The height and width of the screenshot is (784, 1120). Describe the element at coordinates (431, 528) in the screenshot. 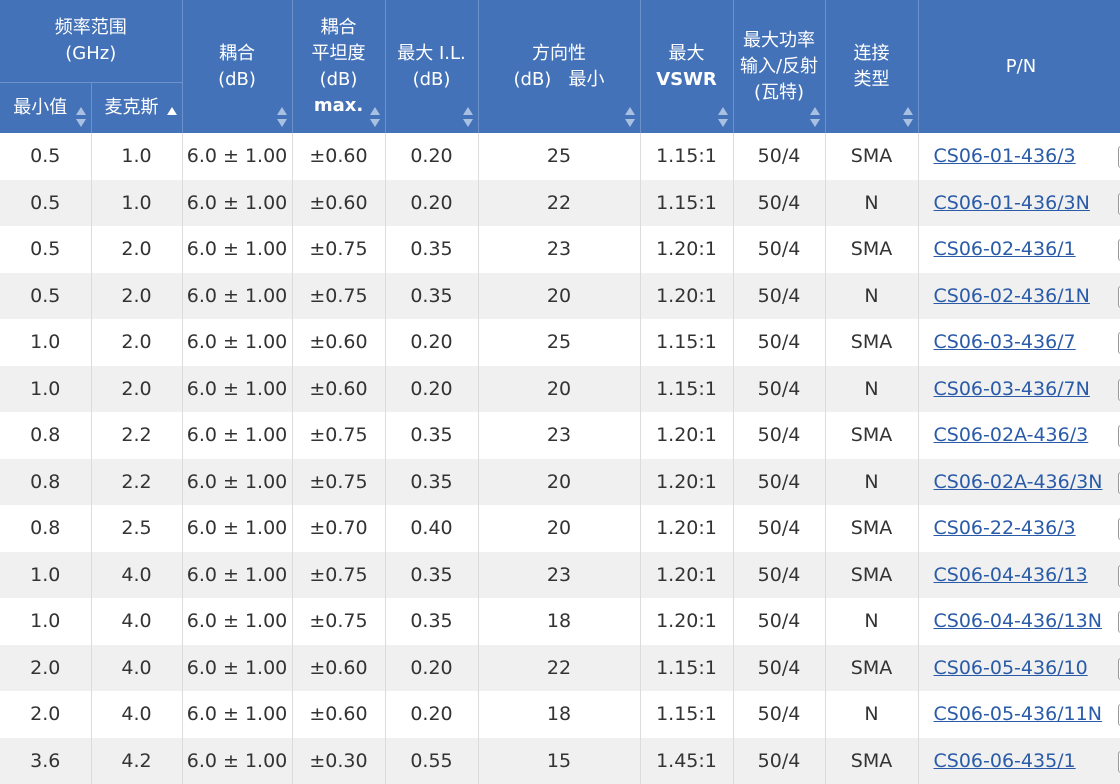

I see `cell-il: 0.40` at that location.